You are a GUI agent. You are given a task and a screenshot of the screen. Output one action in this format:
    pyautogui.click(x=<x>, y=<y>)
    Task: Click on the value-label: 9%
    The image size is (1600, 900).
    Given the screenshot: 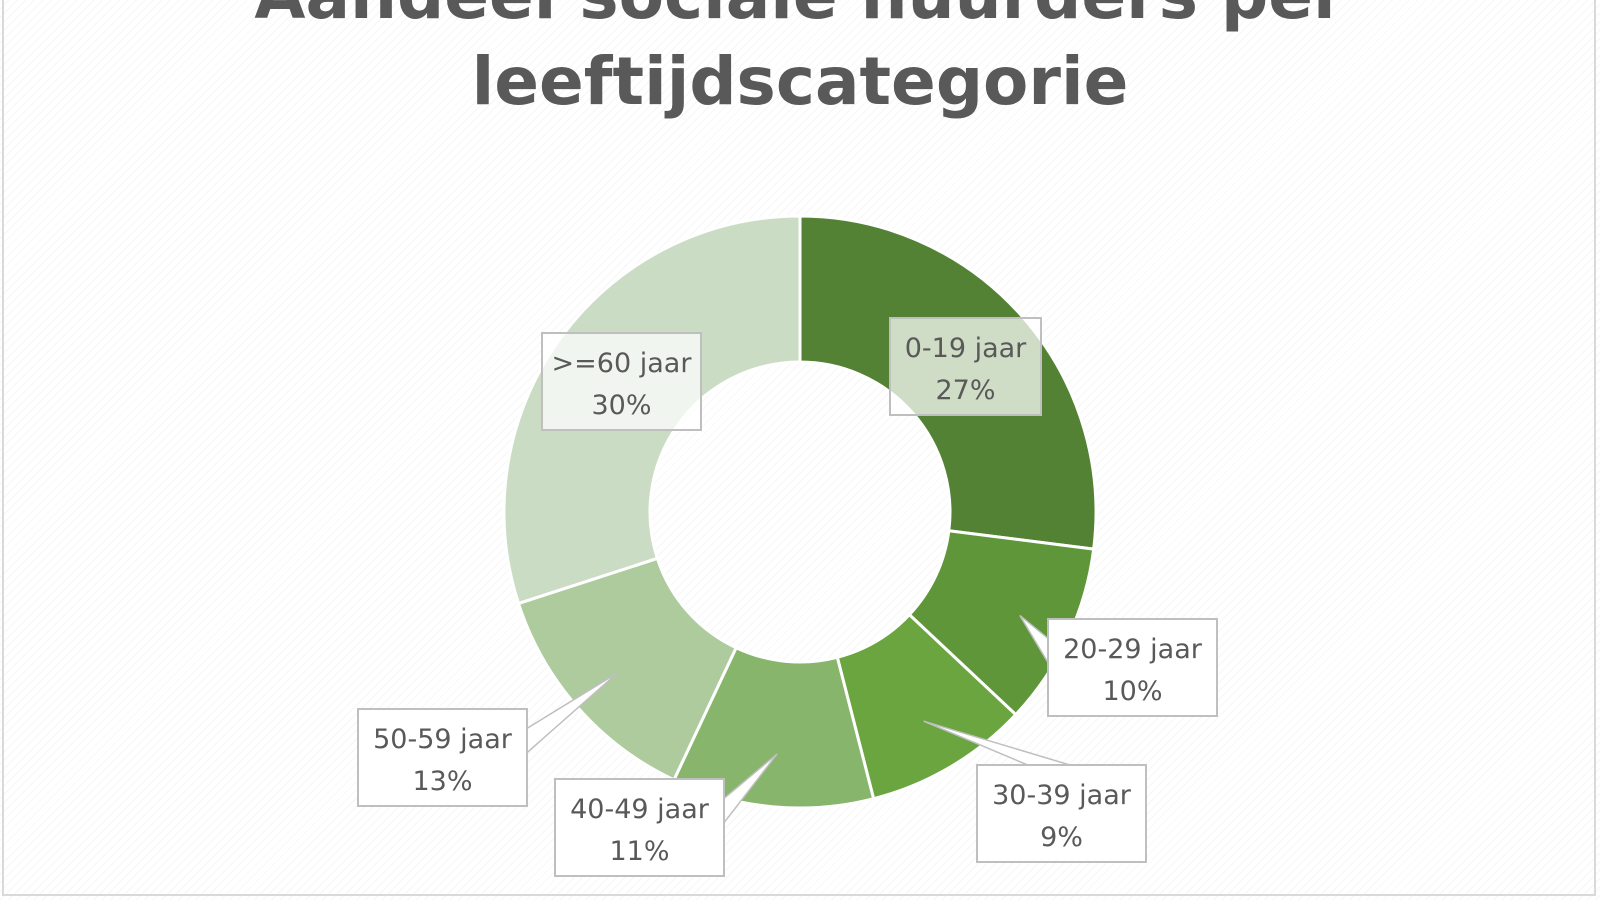 What is the action you would take?
    pyautogui.click(x=1061, y=837)
    